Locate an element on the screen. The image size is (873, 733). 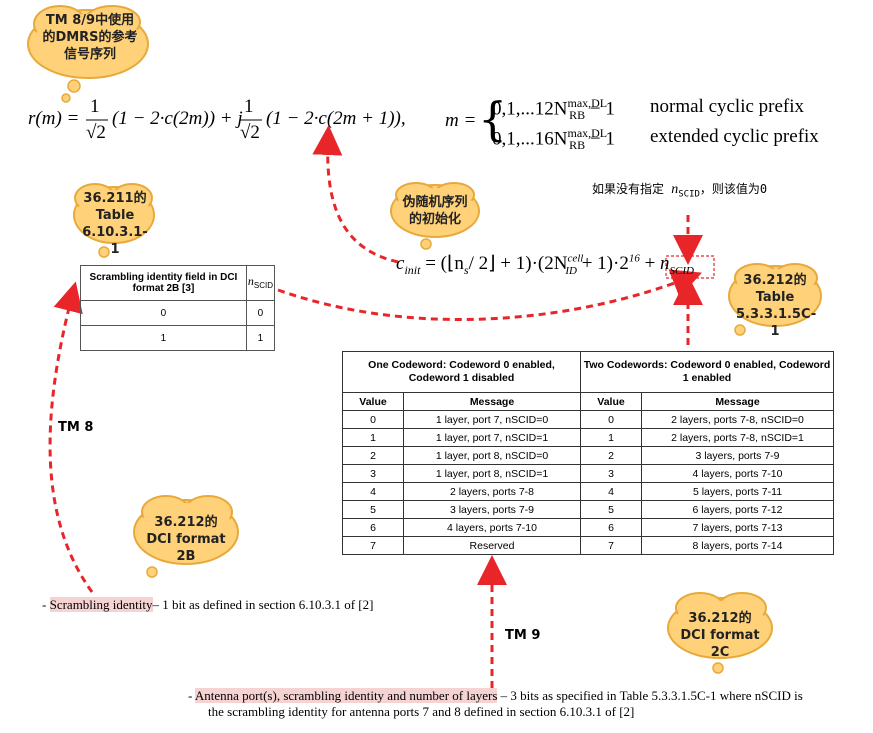
t2-col-message: Message is located at coordinates (492, 401).